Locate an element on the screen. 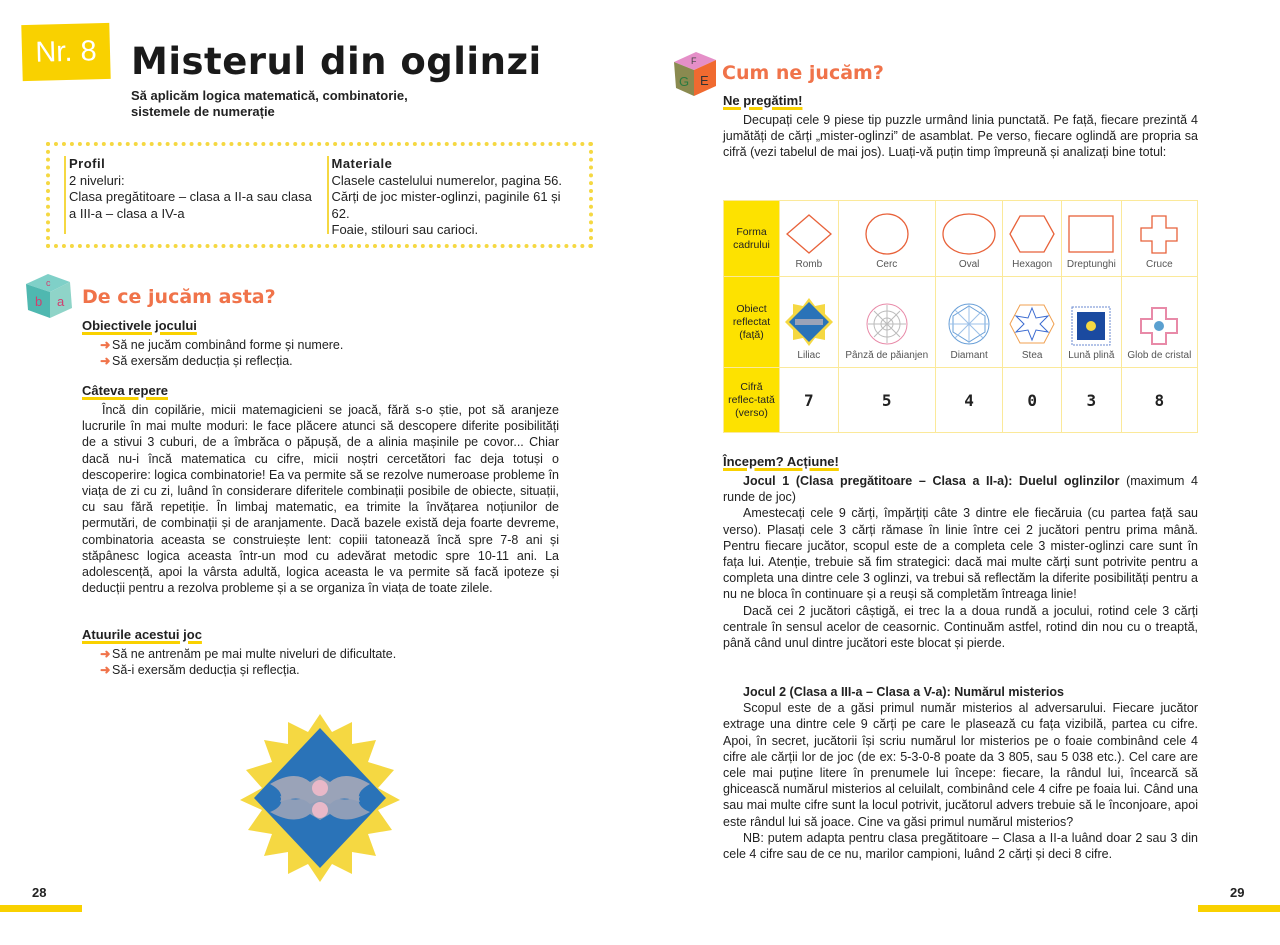 This screenshot has width=1280, height=945. cube-letter: a is located at coordinates (61, 301).